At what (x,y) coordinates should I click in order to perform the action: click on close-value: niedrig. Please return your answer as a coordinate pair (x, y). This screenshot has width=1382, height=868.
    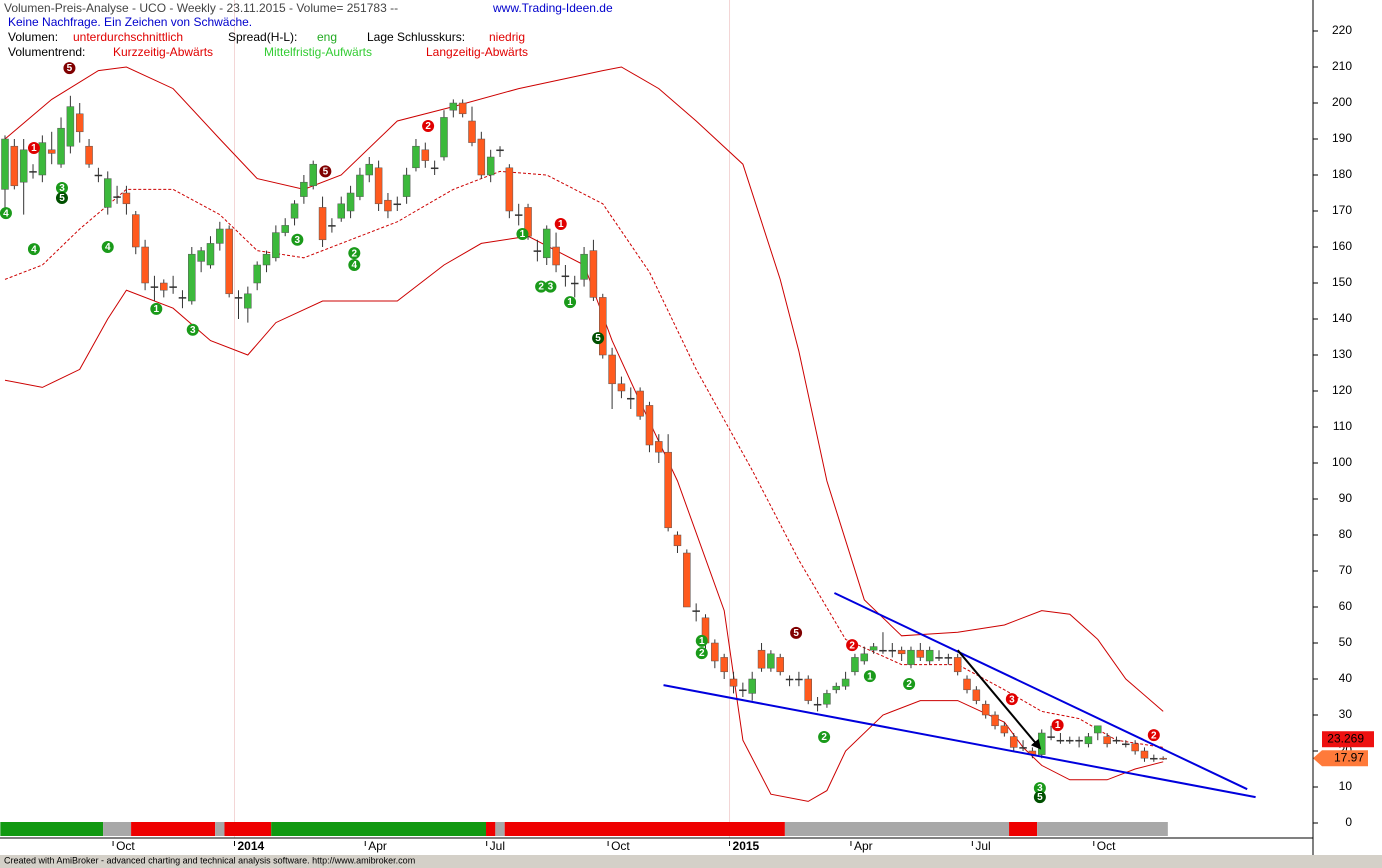
    Looking at the image, I should click on (507, 37).